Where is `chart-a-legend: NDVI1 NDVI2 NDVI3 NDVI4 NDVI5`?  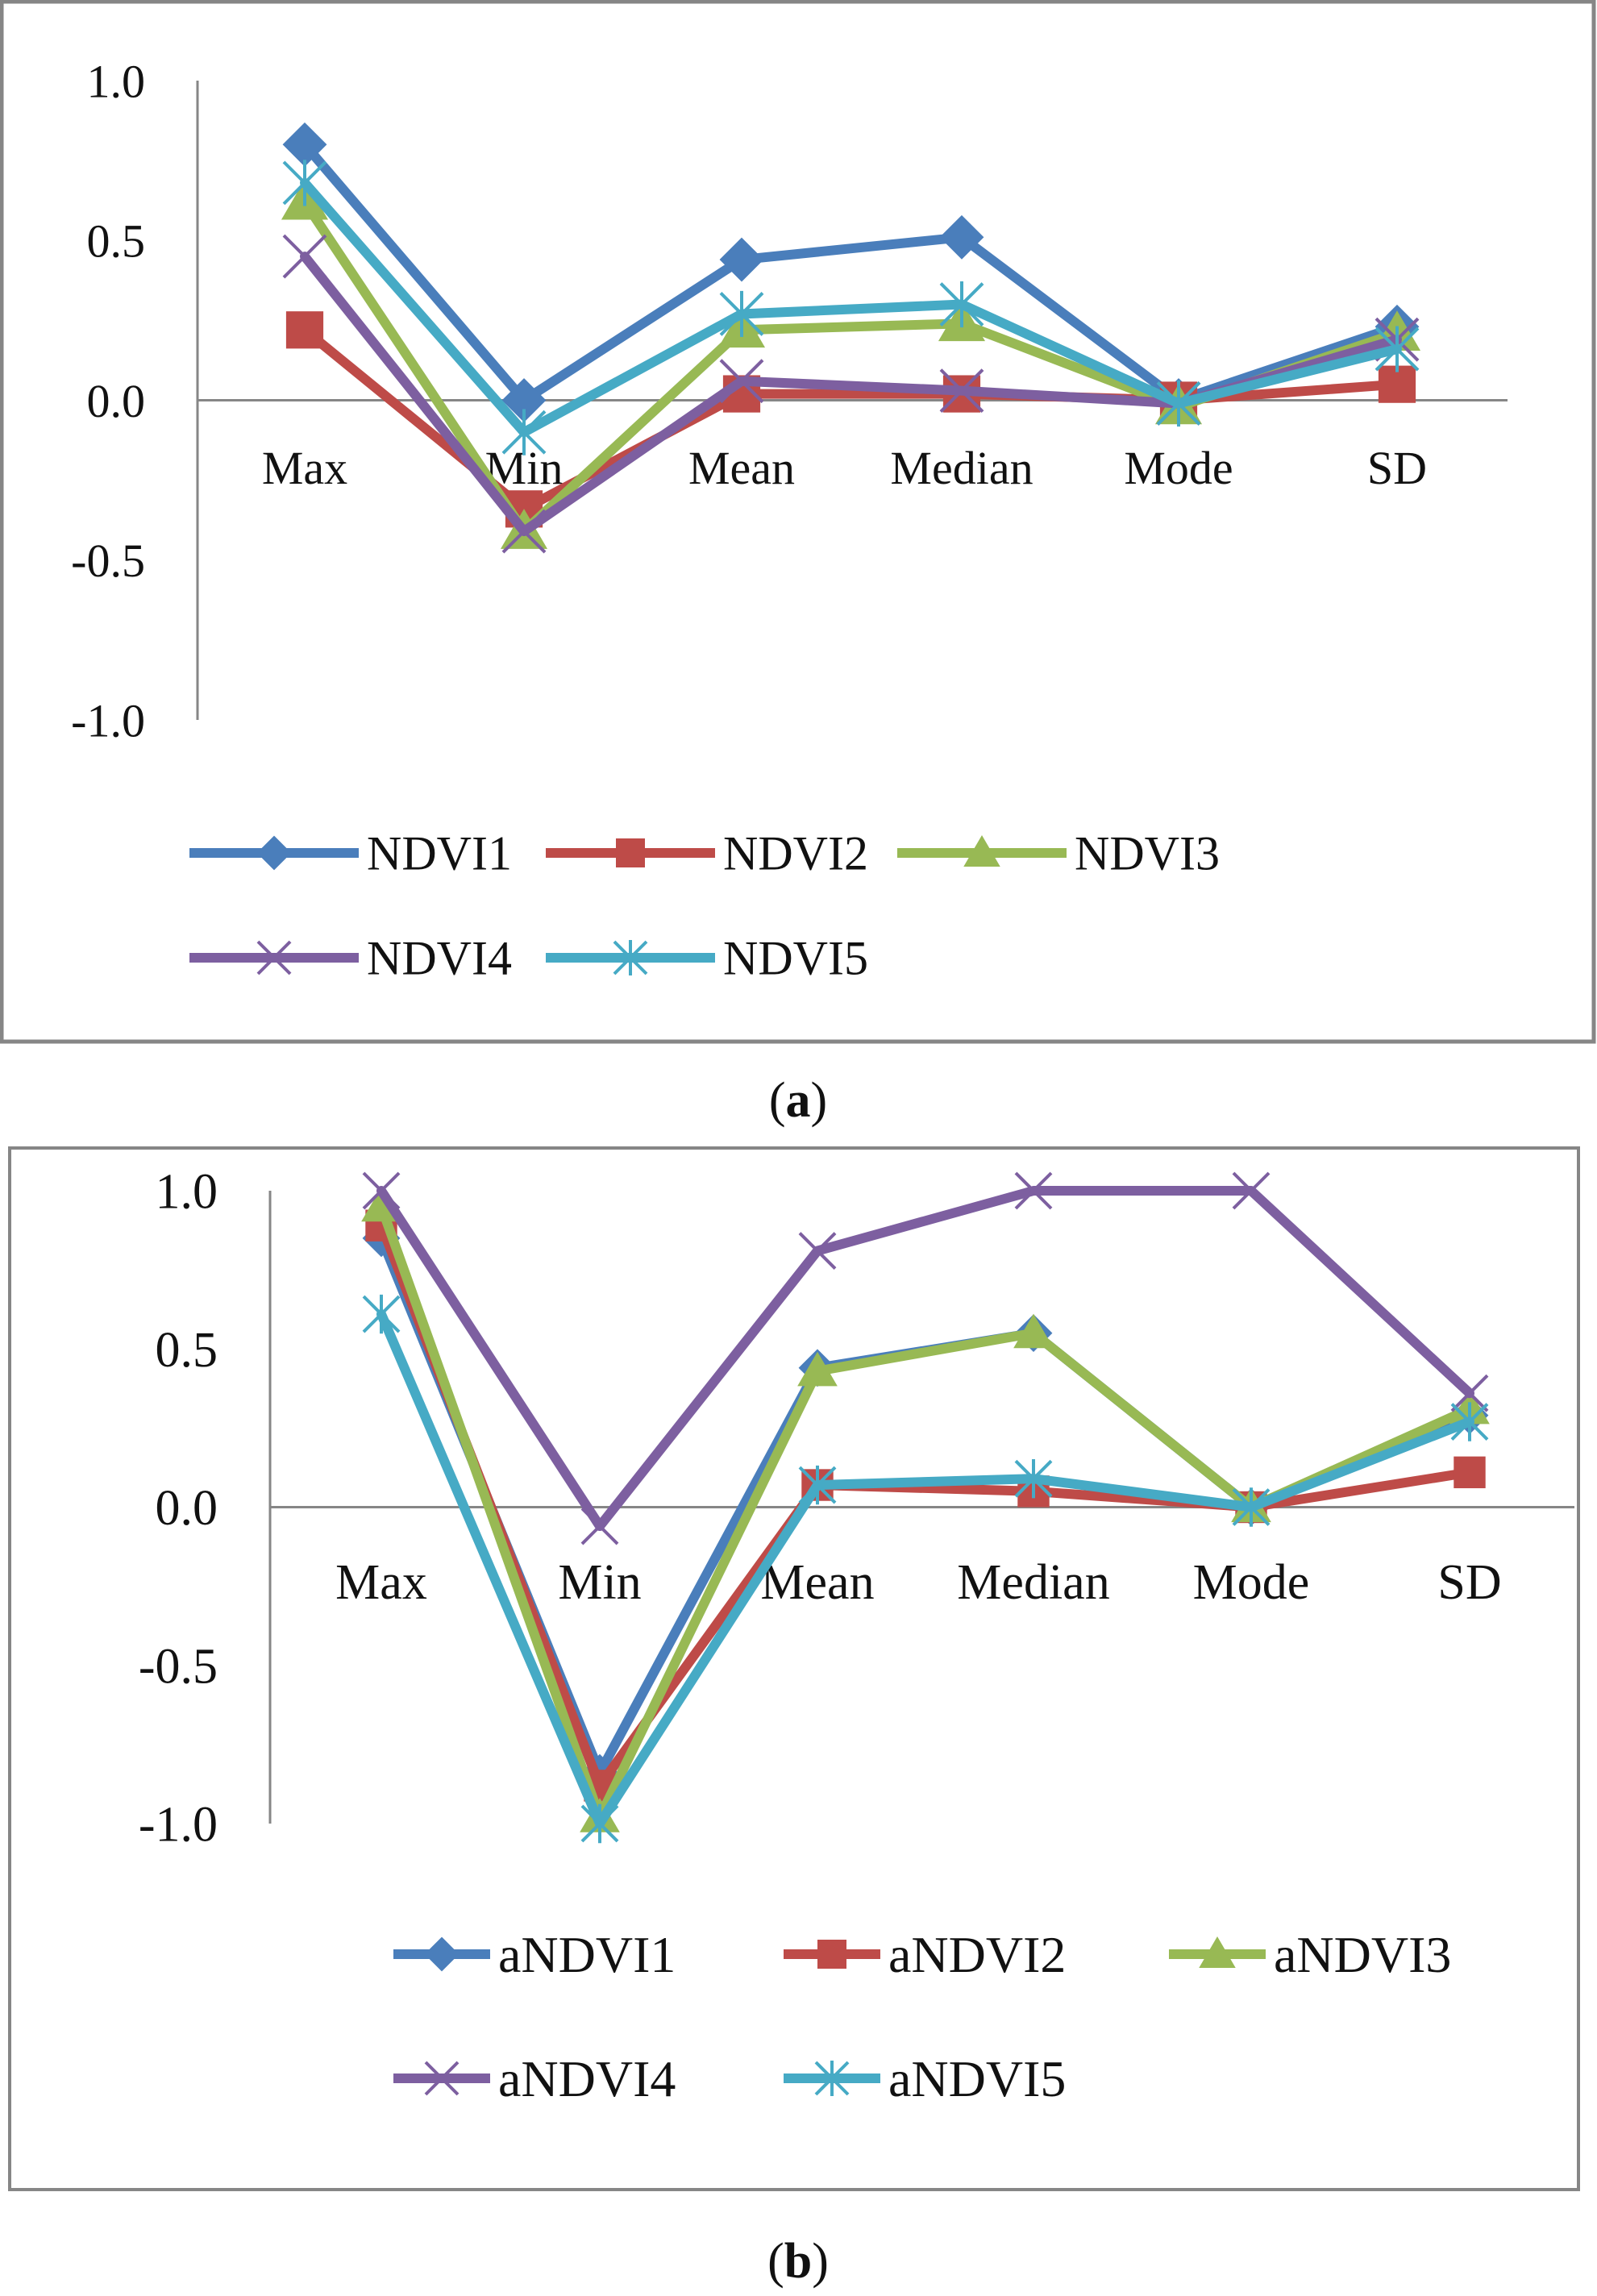
chart-a-legend: NDVI1 NDVI2 NDVI3 NDVI4 NDVI5 is located at coordinates (704, 905).